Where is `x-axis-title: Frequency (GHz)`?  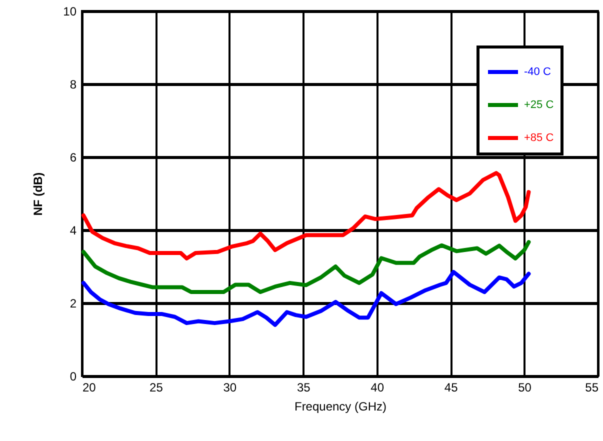
x-axis-title: Frequency (GHz) is located at coordinates (340, 407).